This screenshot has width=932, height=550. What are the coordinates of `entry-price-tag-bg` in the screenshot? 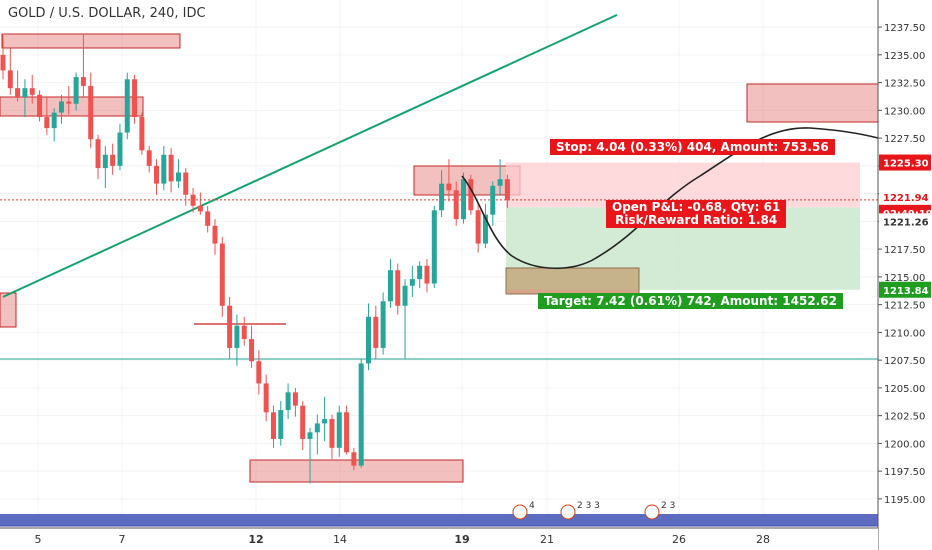 It's located at (905, 221).